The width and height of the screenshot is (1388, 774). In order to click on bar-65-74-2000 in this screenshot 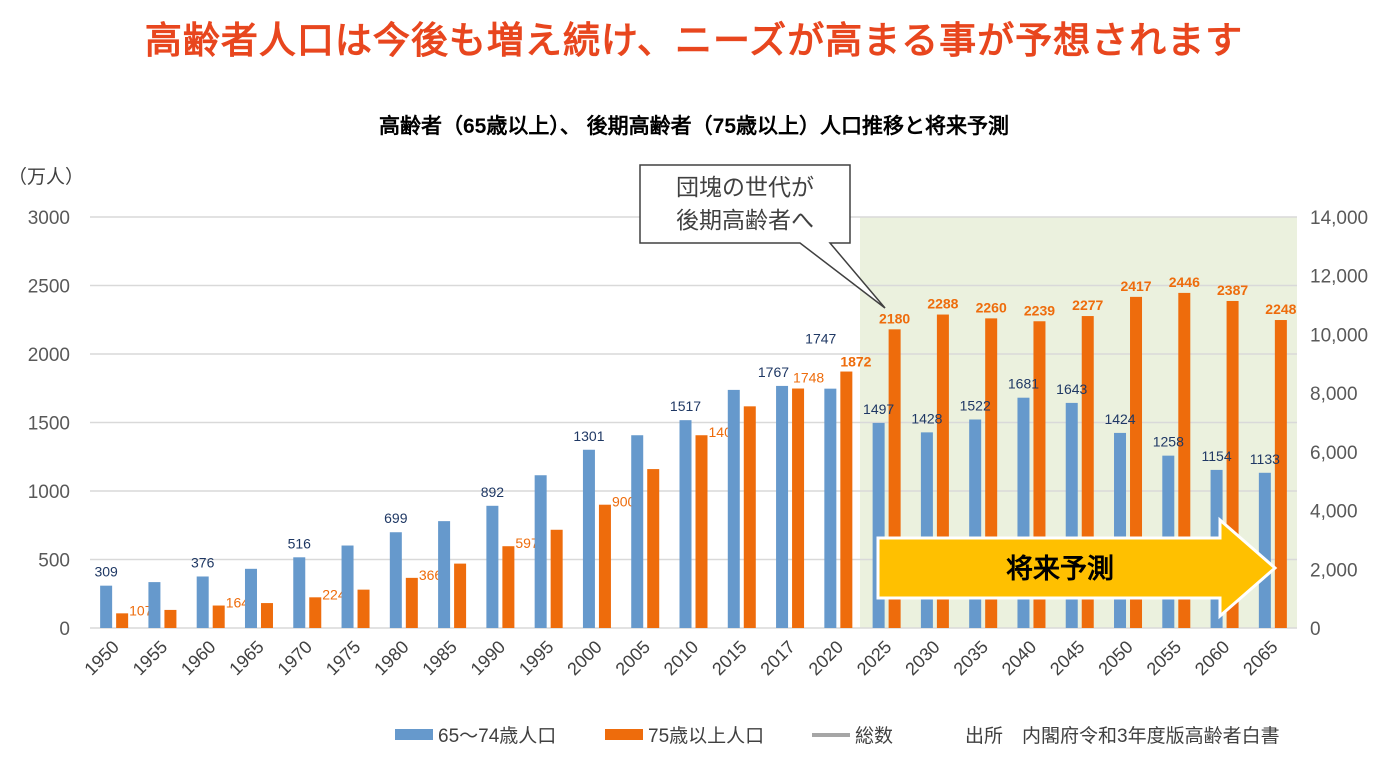, I will do `click(588, 538)`.